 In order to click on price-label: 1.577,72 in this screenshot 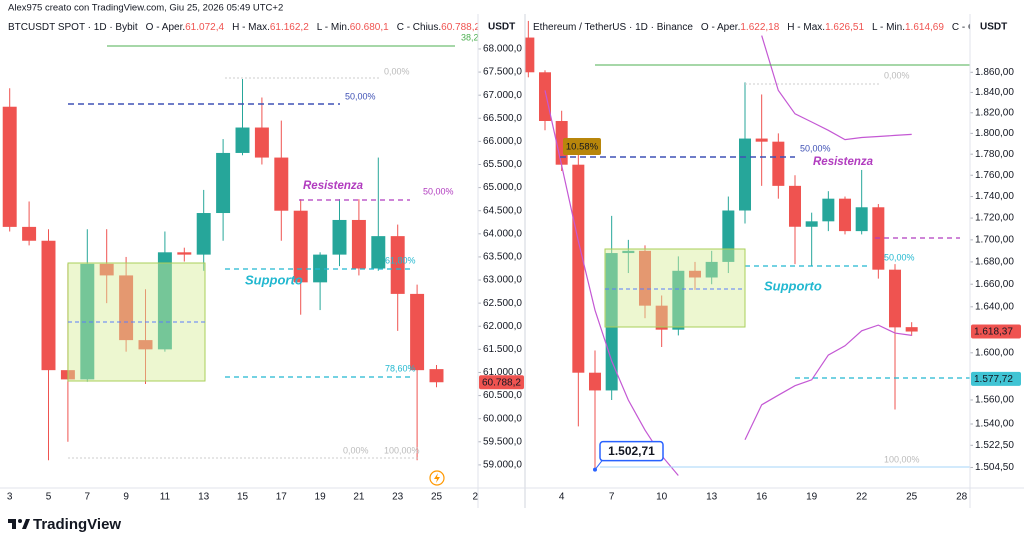, I will do `click(993, 379)`.